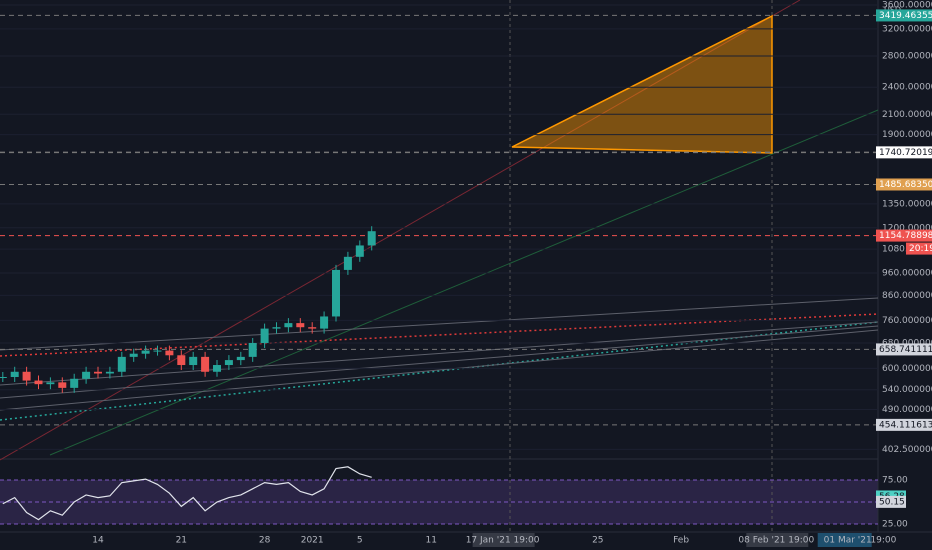 Image resolution: width=932 pixels, height=550 pixels. I want to click on time-label: 14, so click(98, 541).